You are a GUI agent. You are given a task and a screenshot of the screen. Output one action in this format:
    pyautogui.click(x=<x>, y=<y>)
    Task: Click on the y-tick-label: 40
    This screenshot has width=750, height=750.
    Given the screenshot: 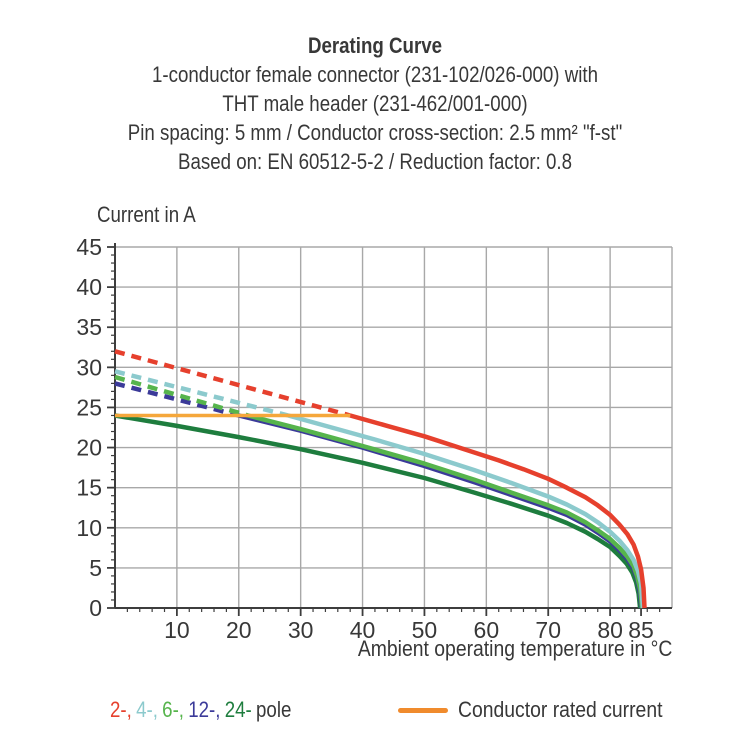 What is the action you would take?
    pyautogui.click(x=89, y=287)
    